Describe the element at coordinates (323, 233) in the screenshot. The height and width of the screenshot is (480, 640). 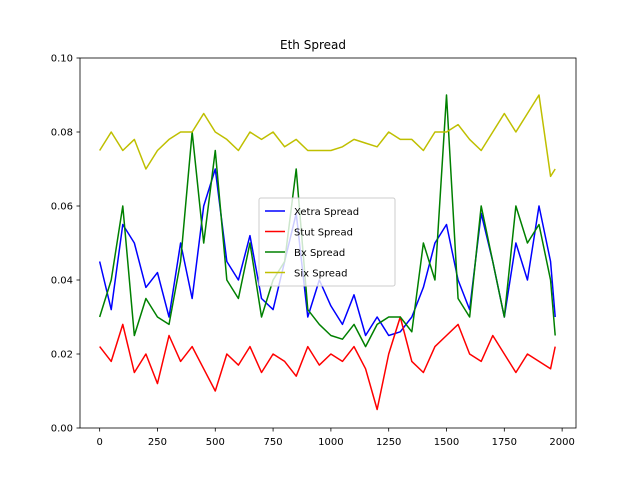
I see `legend-label: Stut Spread` at that location.